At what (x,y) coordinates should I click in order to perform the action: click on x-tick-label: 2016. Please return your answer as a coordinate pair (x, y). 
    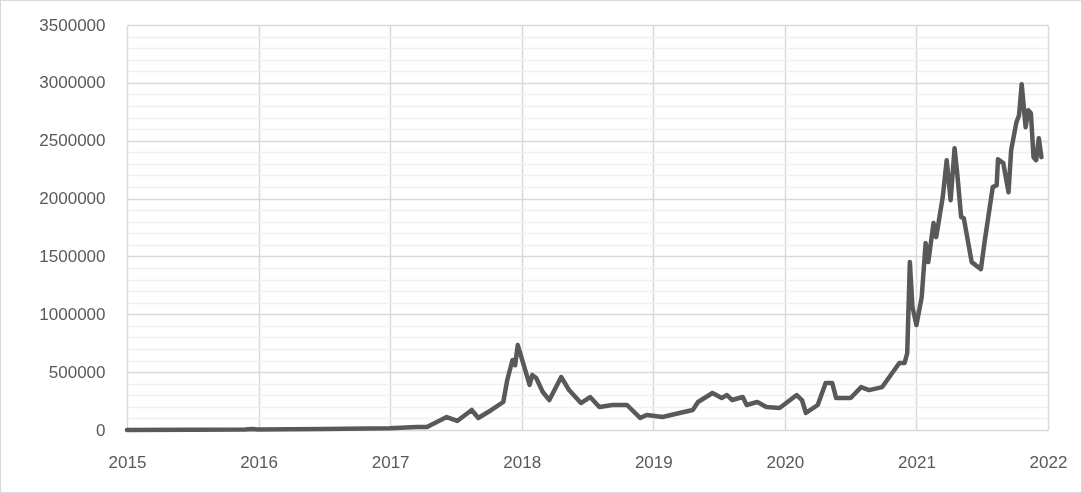
    Looking at the image, I should click on (259, 462).